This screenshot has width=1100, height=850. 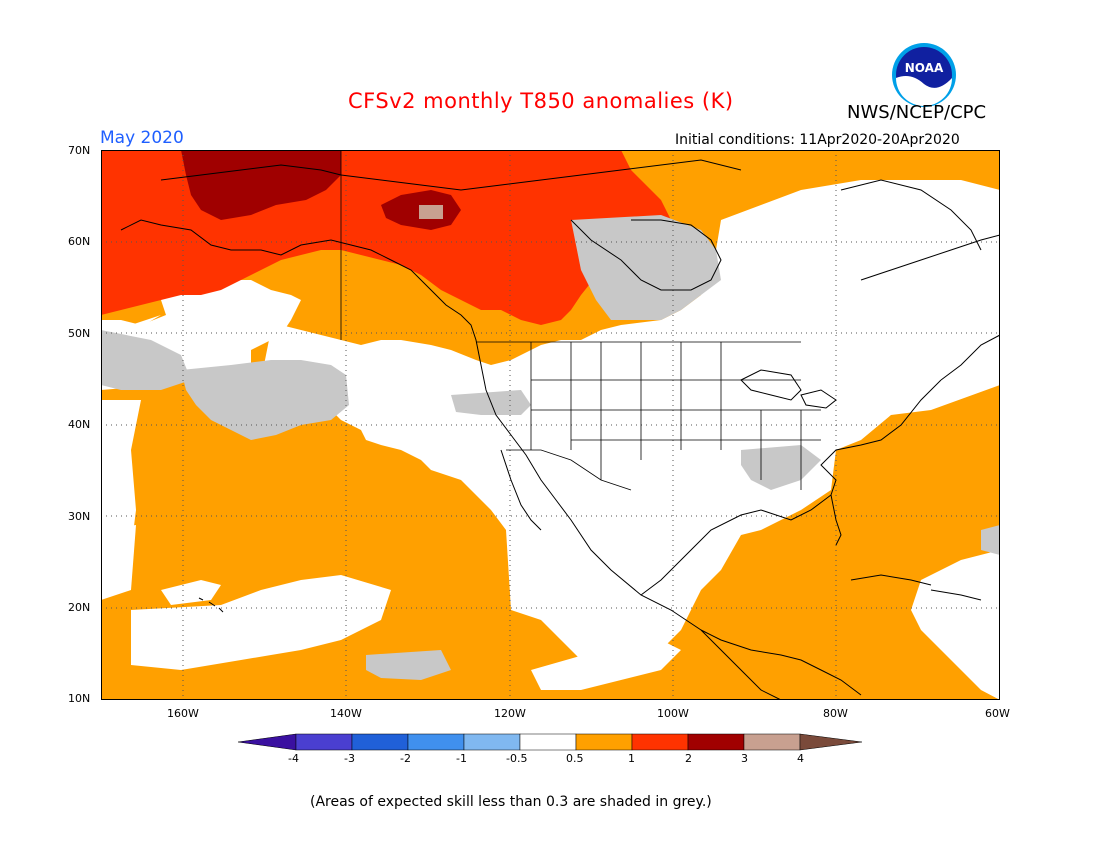 What do you see at coordinates (183, 713) in the screenshot?
I see `lon-label-160w: 160W` at bounding box center [183, 713].